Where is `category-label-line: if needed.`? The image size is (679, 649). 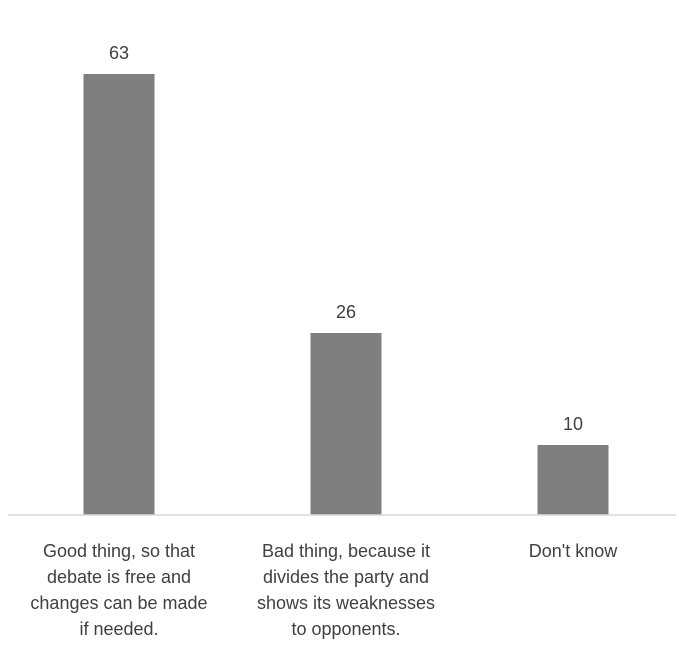
category-label-line: if needed. is located at coordinates (119, 629).